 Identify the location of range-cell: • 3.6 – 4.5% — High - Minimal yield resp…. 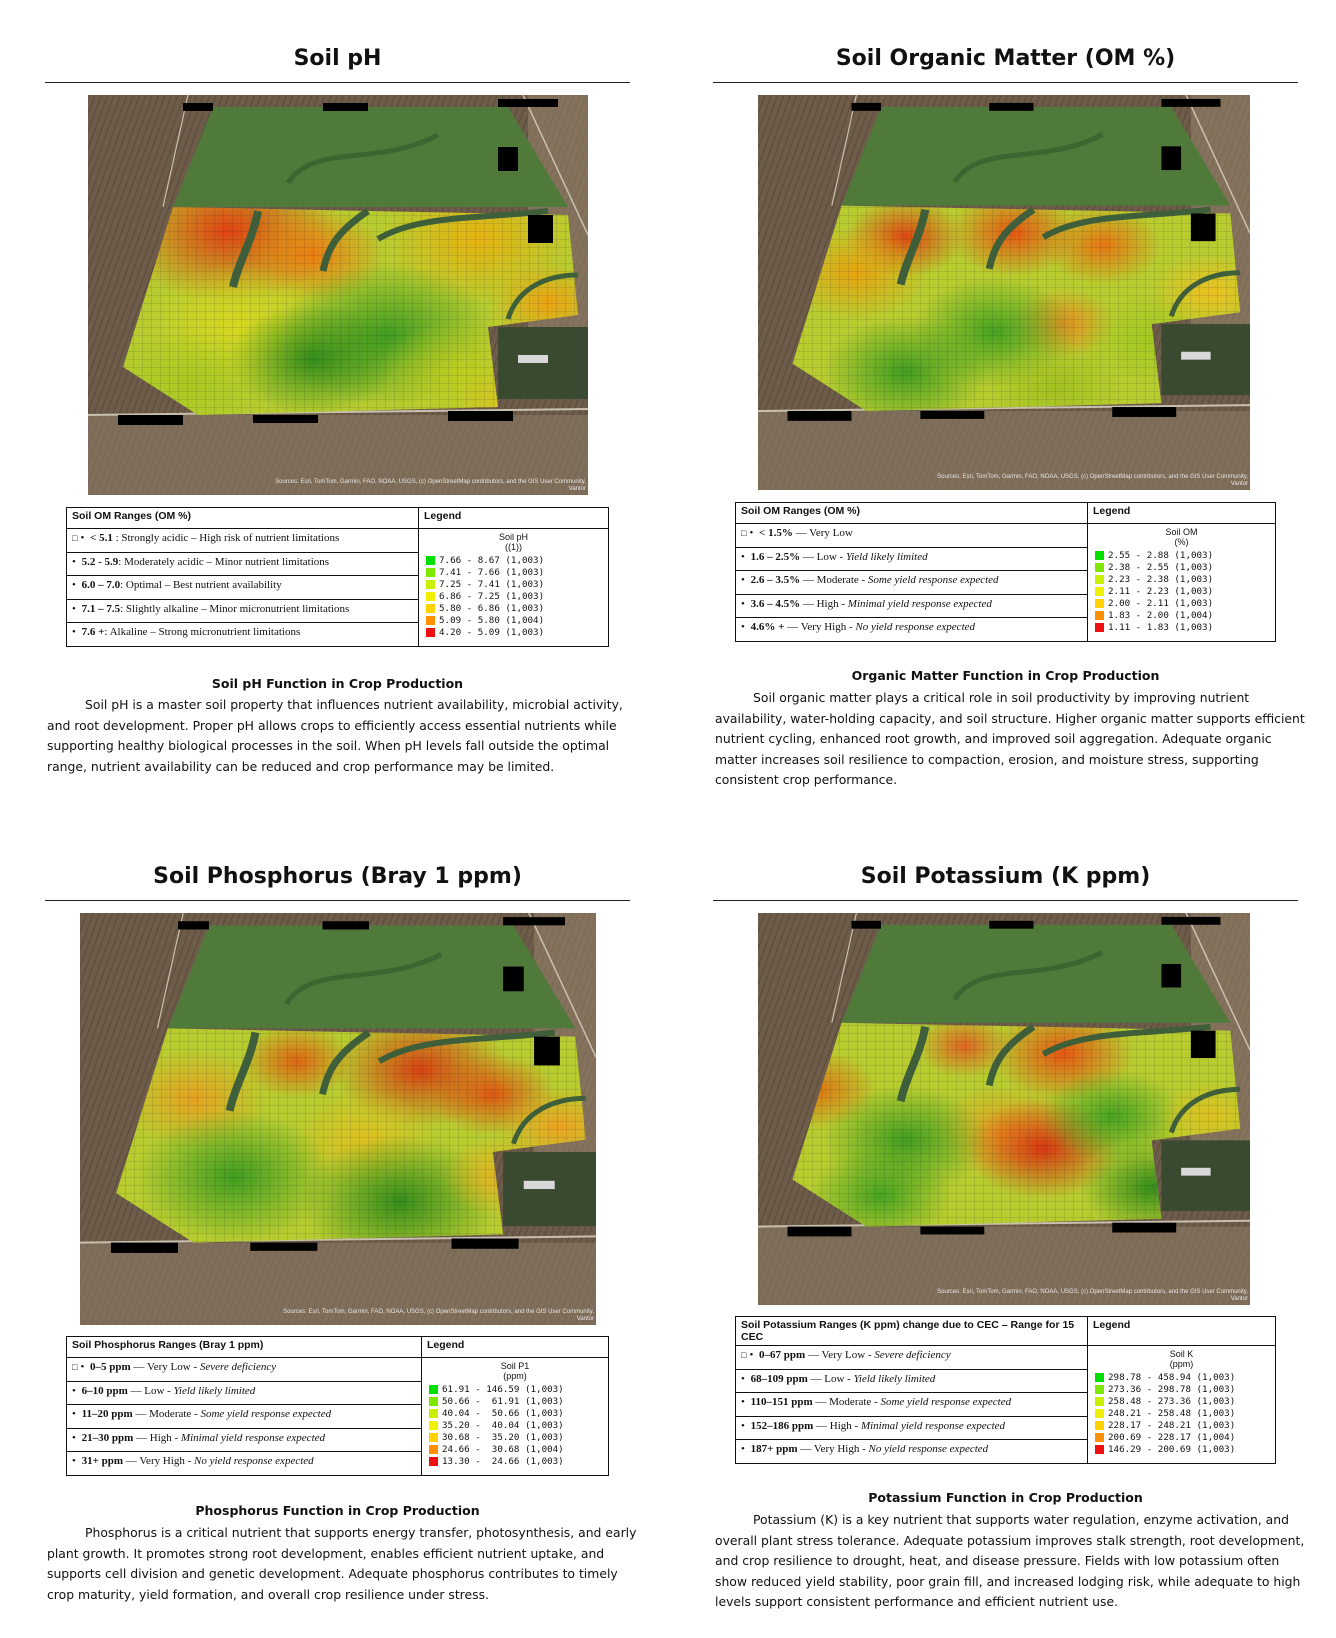
(911, 605).